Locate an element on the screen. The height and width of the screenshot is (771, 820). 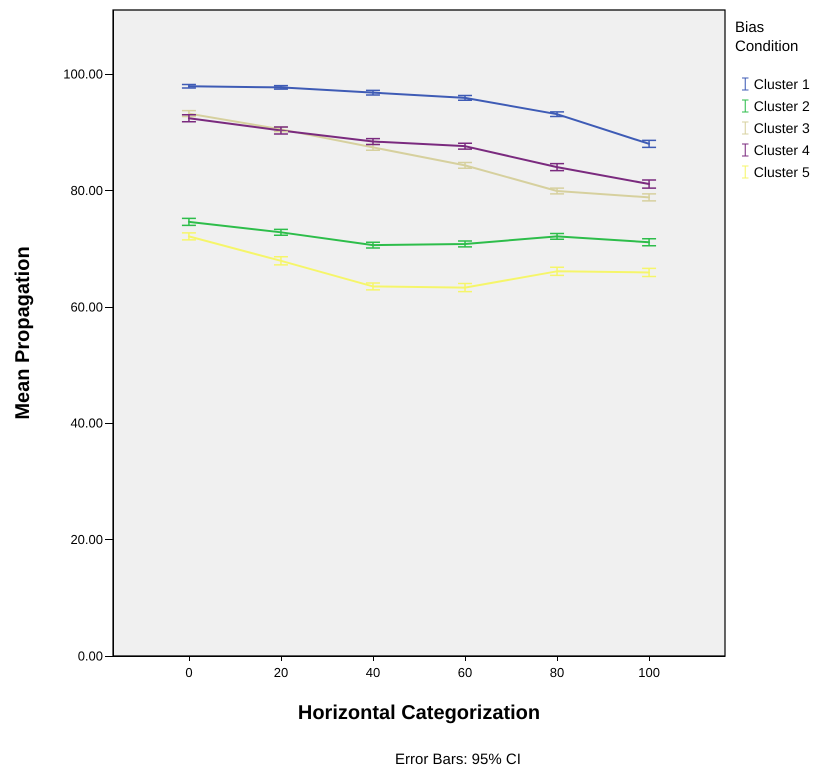
y-tick-label: 0.00 is located at coordinates (90, 656).